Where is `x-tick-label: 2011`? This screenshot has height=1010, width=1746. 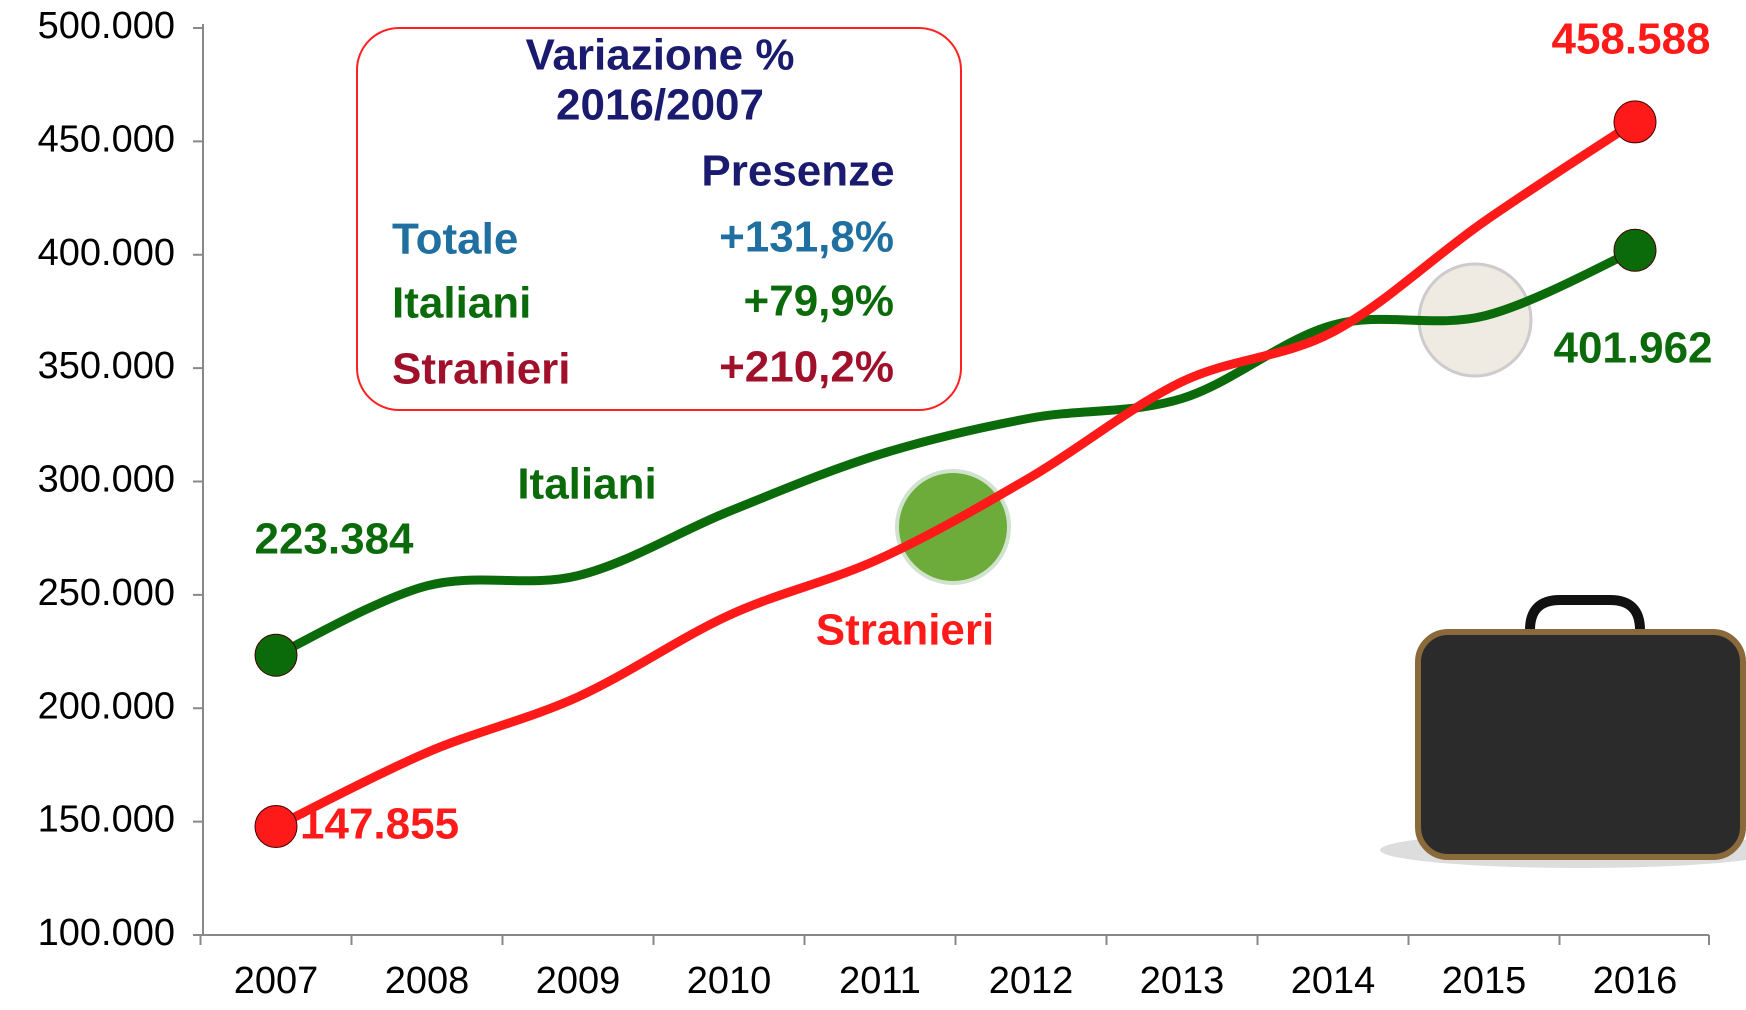 x-tick-label: 2011 is located at coordinates (880, 981).